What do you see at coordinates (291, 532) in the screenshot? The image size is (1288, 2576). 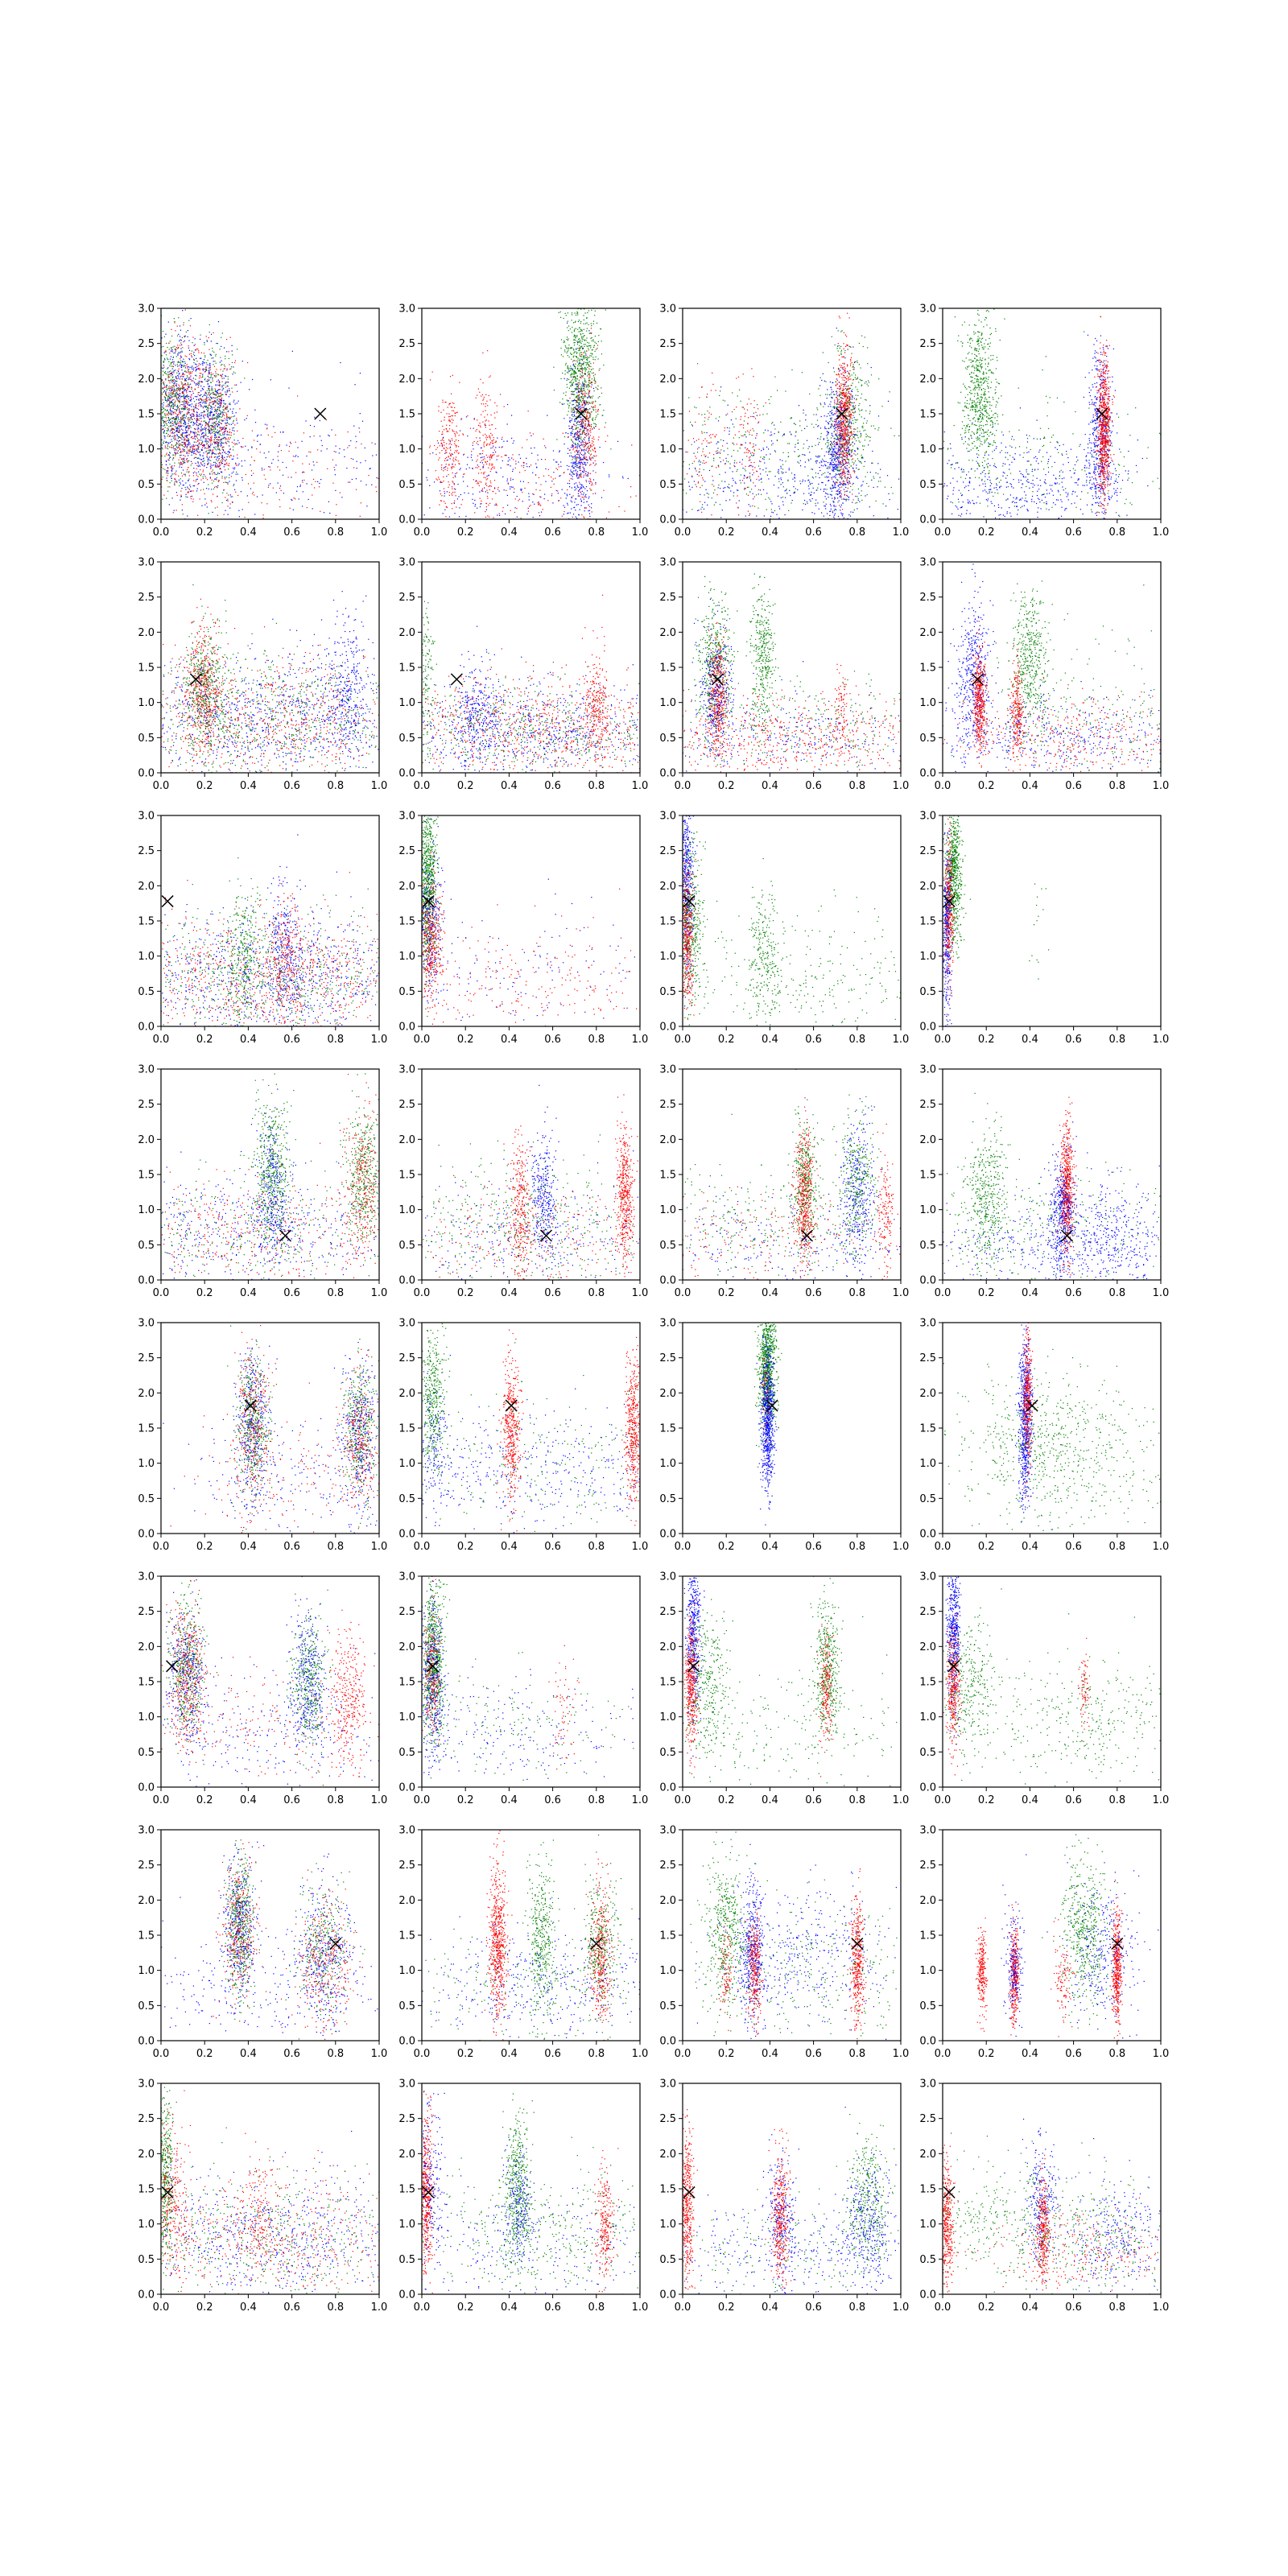 I see `x-tick-label: 0.6` at bounding box center [291, 532].